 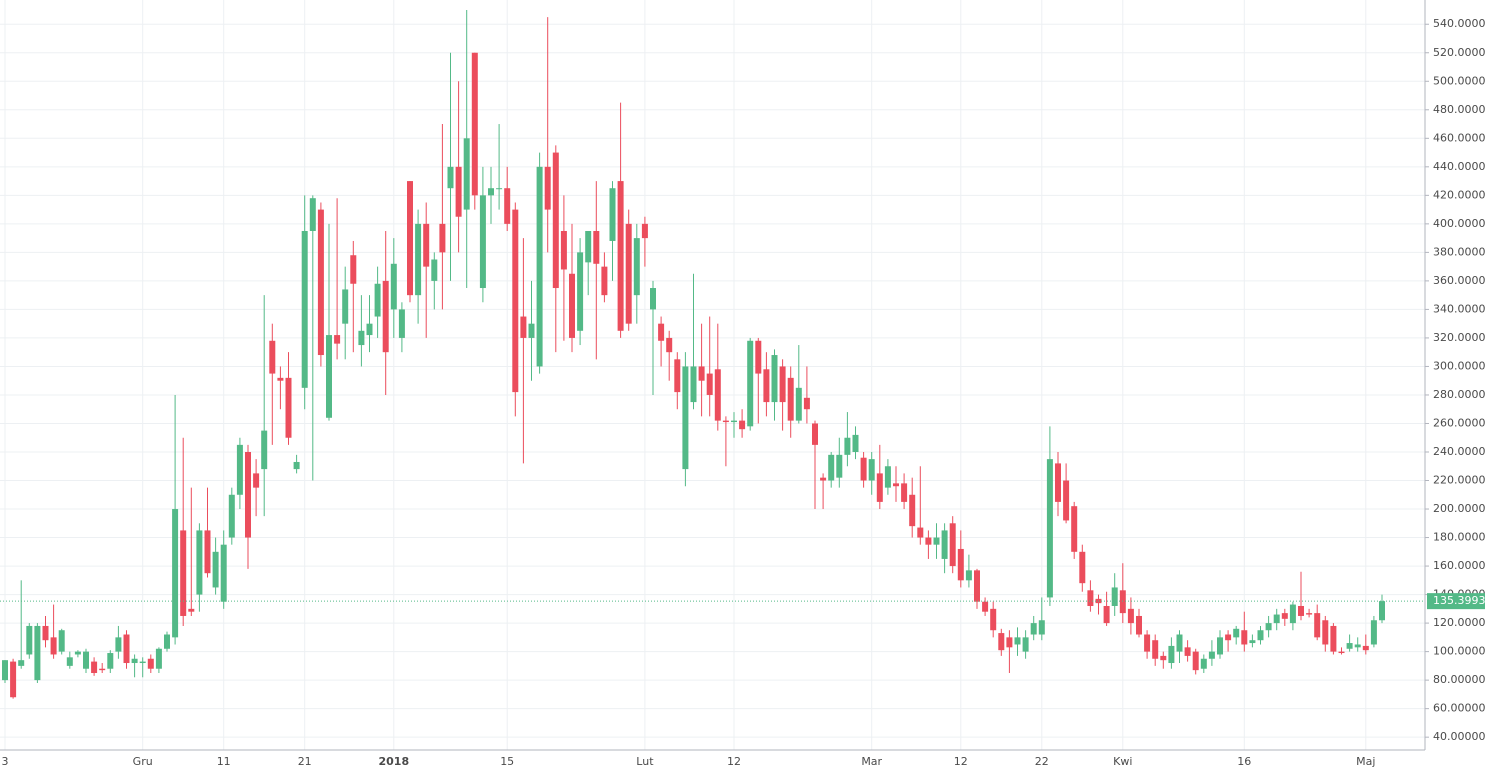 I want to click on x-tick-label: 15, so click(x=507, y=761).